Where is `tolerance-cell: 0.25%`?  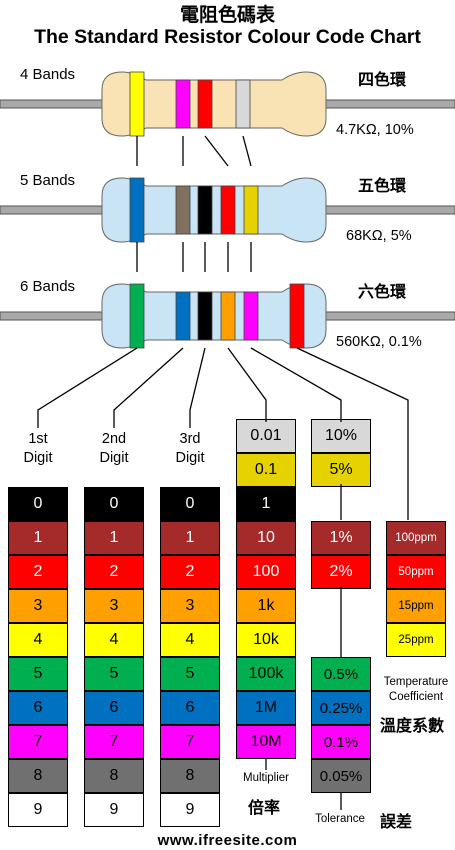 tolerance-cell: 0.25% is located at coordinates (341, 708).